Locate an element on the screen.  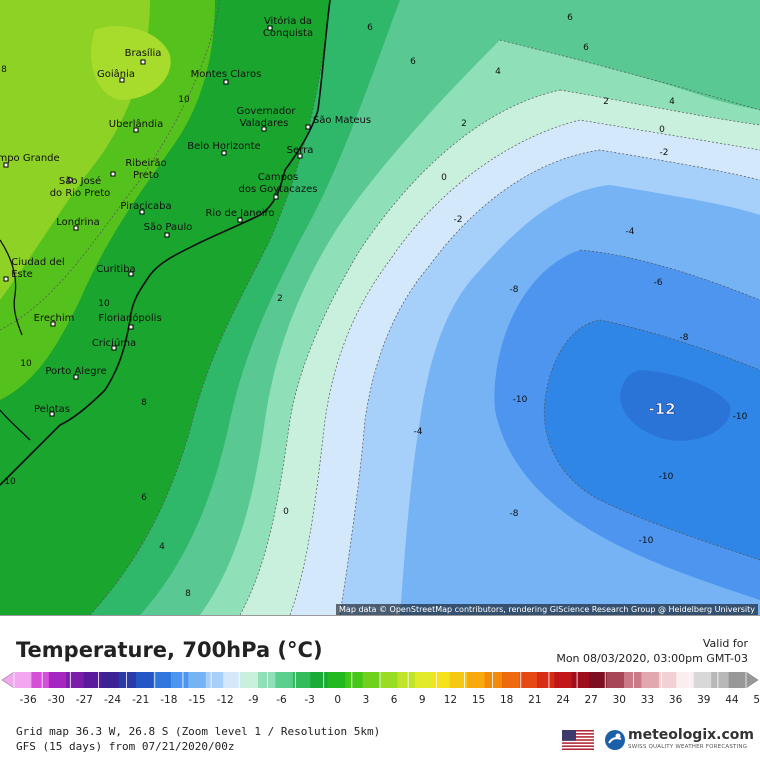
city-label: Porto Alegre is located at coordinates (75, 371).